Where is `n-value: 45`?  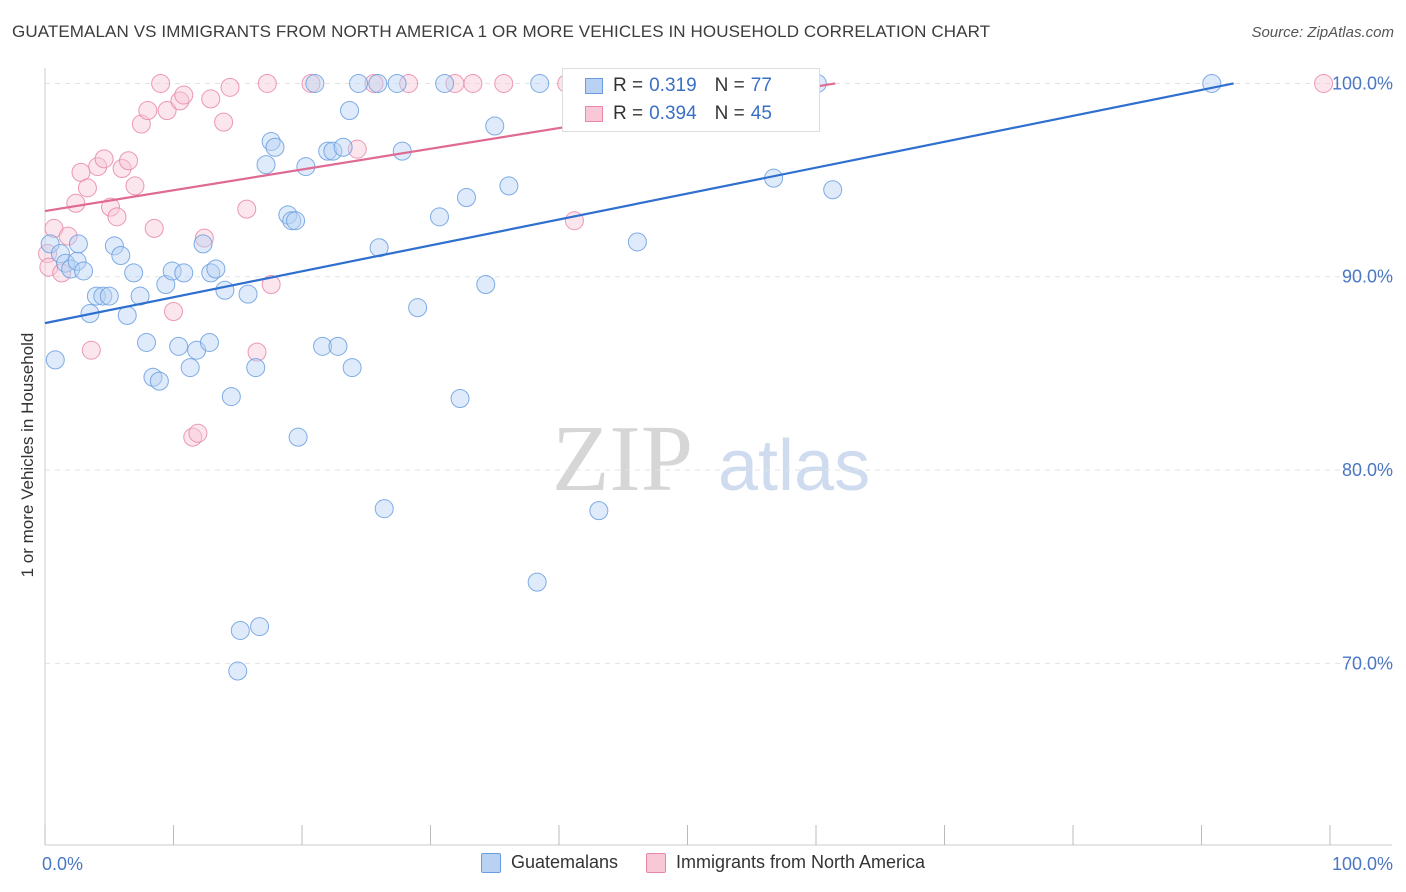 n-value: 45 is located at coordinates (761, 113).